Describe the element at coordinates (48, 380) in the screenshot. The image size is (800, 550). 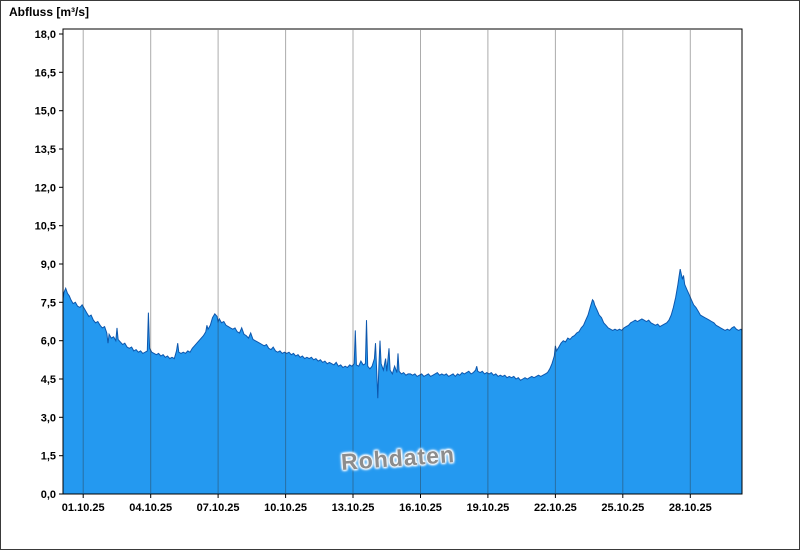
I see `y-tick-label: 4,5` at that location.